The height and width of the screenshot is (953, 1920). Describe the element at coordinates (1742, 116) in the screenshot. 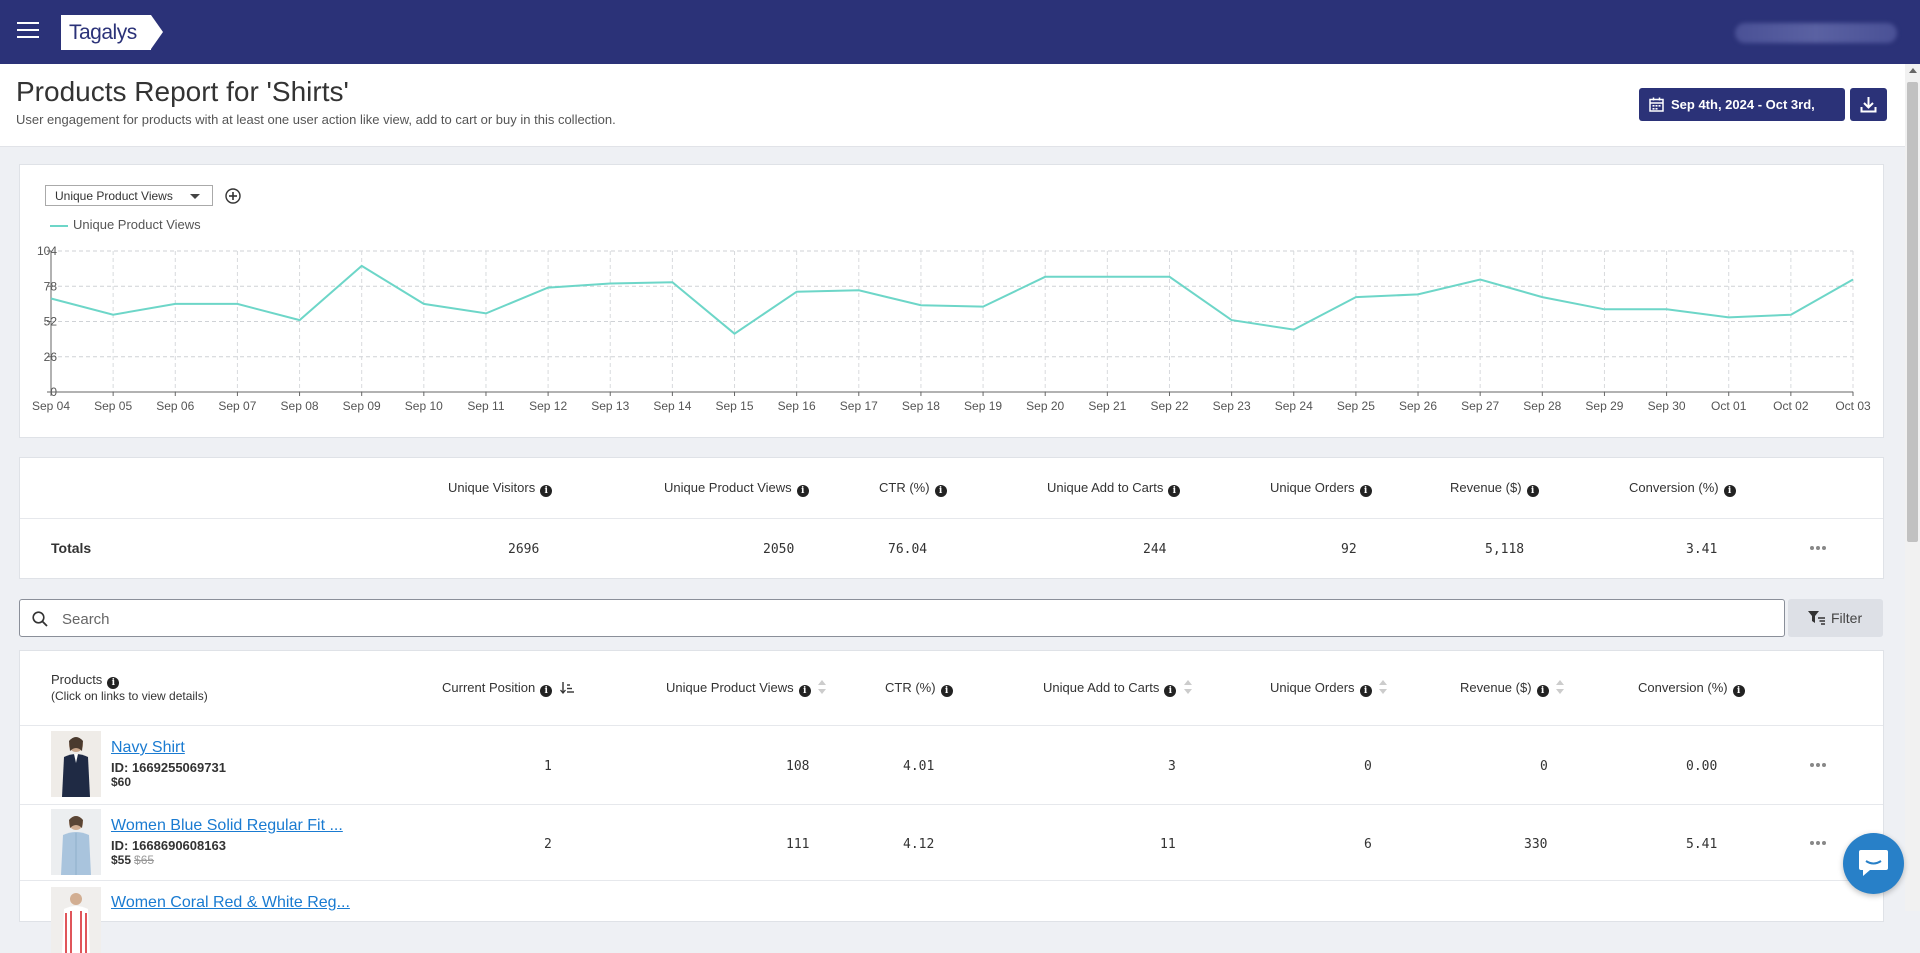

I see `date-range-button: Sep 4th, 2024 - Oct 3rd, 2024` at that location.